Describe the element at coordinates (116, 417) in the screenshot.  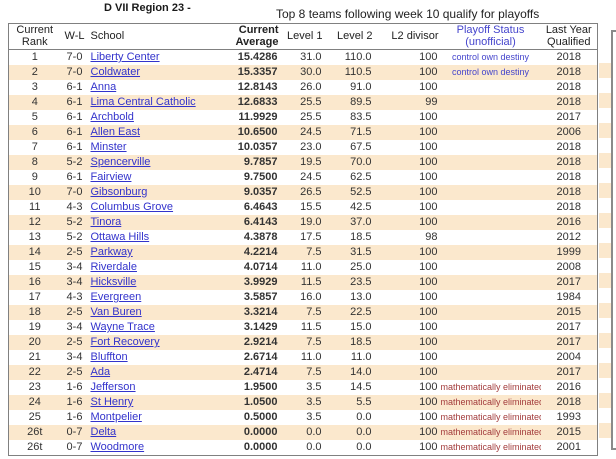
I see `school-link: Montpelier` at that location.